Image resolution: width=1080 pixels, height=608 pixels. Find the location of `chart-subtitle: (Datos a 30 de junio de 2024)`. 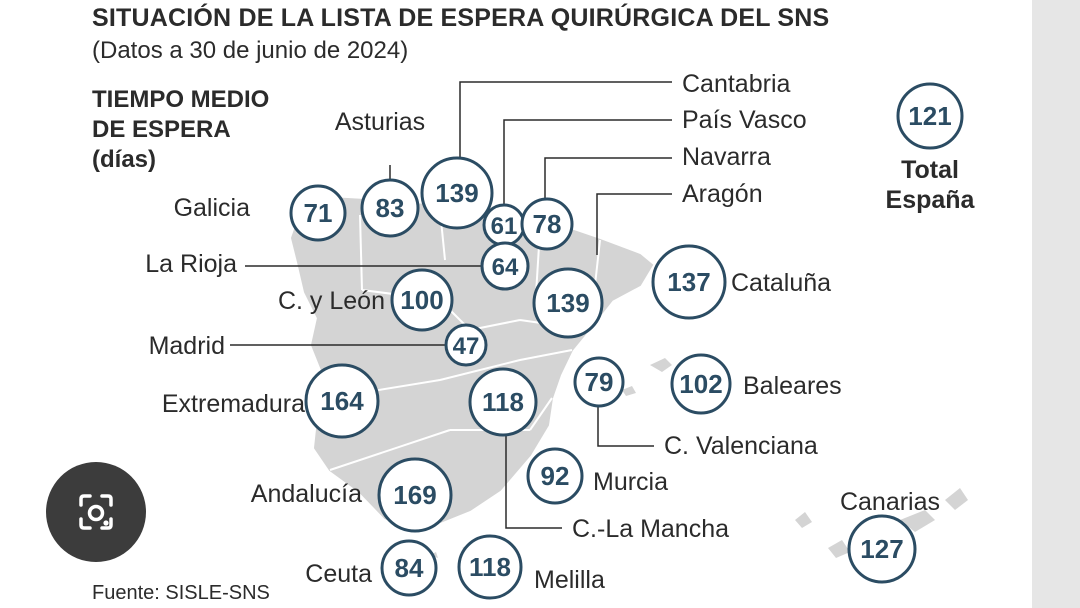

chart-subtitle: (Datos a 30 de junio de 2024) is located at coordinates (250, 50).